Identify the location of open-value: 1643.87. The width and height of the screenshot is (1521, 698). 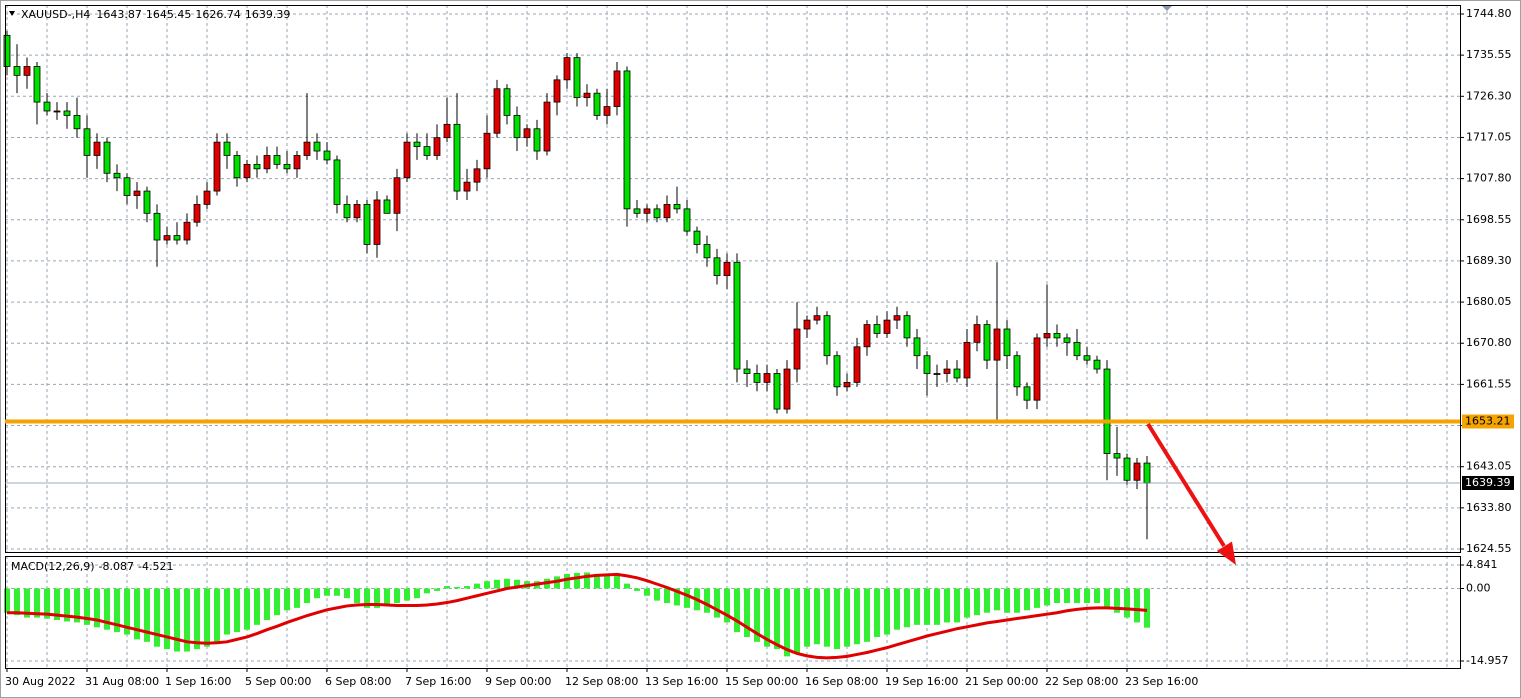
(119, 14).